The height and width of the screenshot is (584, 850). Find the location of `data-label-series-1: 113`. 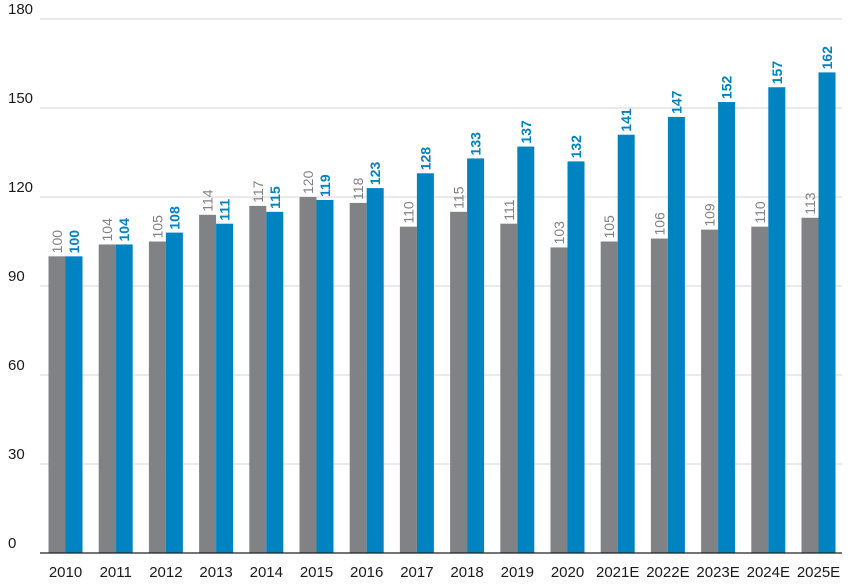

data-label-series-1: 113 is located at coordinates (810, 203).